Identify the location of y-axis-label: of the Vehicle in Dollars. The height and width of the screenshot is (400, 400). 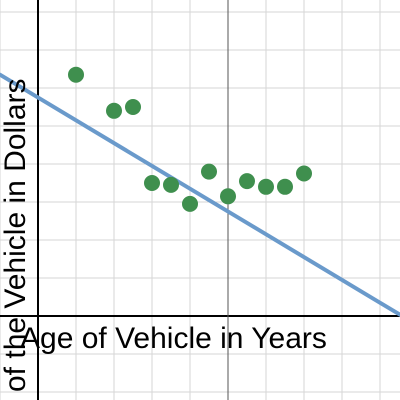
(16, 235).